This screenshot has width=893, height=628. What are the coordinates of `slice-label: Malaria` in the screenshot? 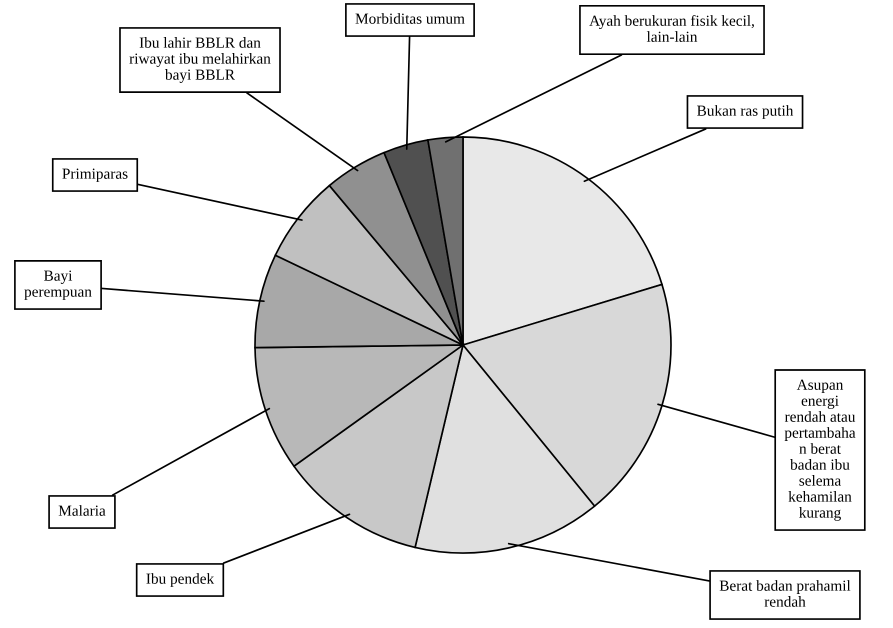 It's located at (82, 510).